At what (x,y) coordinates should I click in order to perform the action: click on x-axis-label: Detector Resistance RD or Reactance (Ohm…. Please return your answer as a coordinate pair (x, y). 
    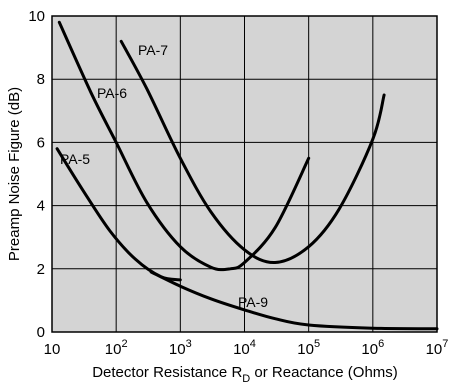
    Looking at the image, I should click on (245, 374).